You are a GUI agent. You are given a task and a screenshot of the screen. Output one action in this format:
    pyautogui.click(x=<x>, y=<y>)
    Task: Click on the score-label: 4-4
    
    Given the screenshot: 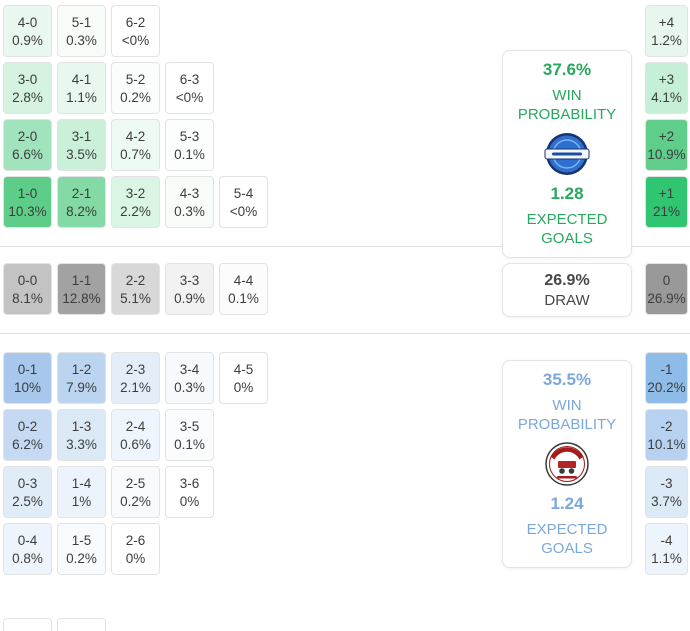 What is the action you would take?
    pyautogui.click(x=243, y=280)
    